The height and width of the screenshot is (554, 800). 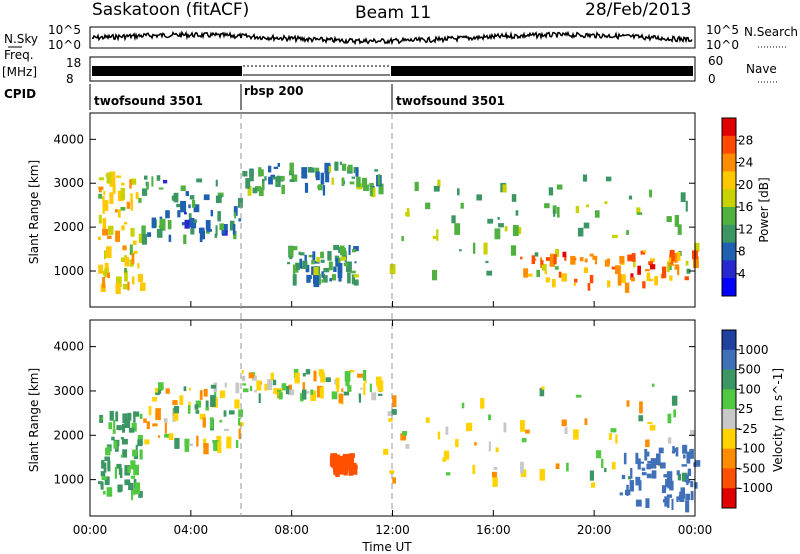 I want to click on x-tick-label-1: 04:00, so click(x=191, y=530).